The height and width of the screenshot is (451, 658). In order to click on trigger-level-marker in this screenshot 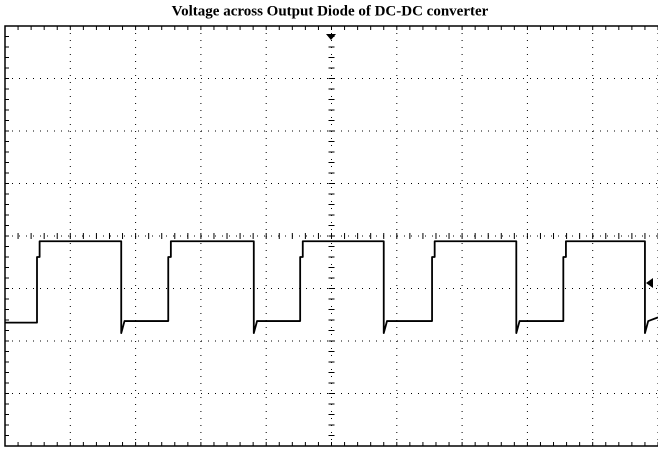, I will do `click(649, 283)`.